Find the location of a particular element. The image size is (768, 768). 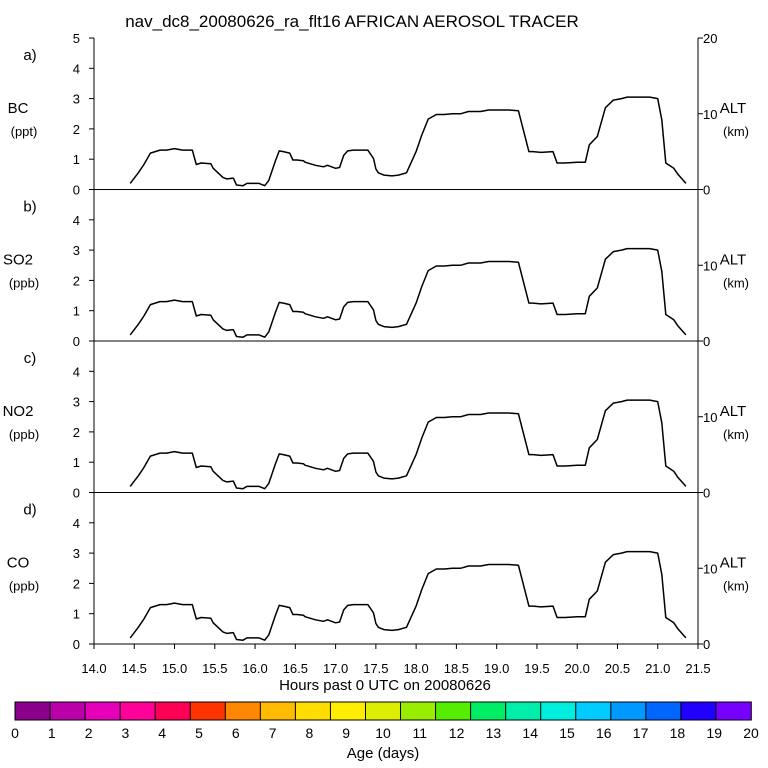

left-tick-label: 5 is located at coordinates (76, 38).